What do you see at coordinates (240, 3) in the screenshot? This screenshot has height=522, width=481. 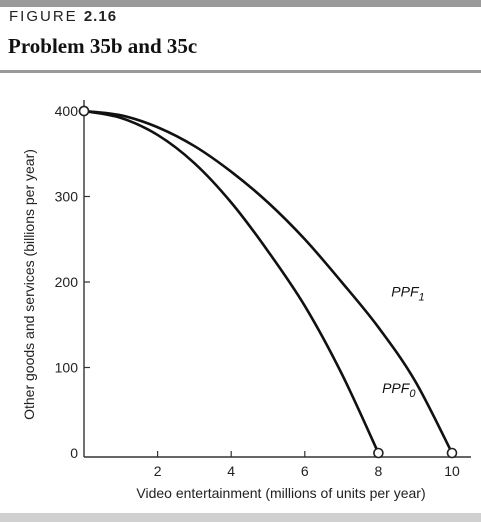 I see `top-rule` at bounding box center [240, 3].